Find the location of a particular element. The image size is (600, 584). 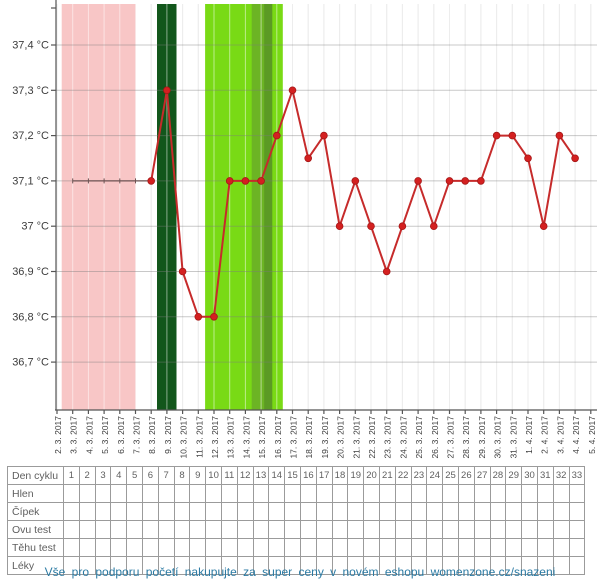

temperature-point: 19. 3. 2017: 37.2 is located at coordinates (324, 135).